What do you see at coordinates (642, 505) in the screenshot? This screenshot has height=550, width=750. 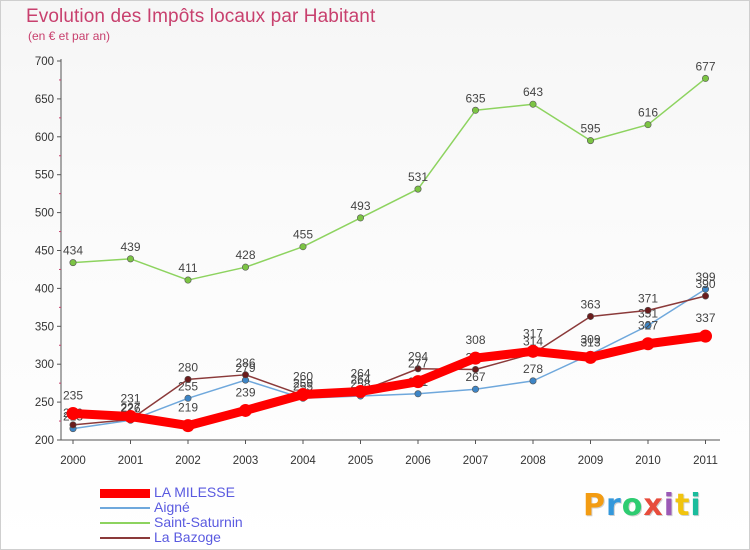 I see `proxiti-logo: Proxiti` at bounding box center [642, 505].